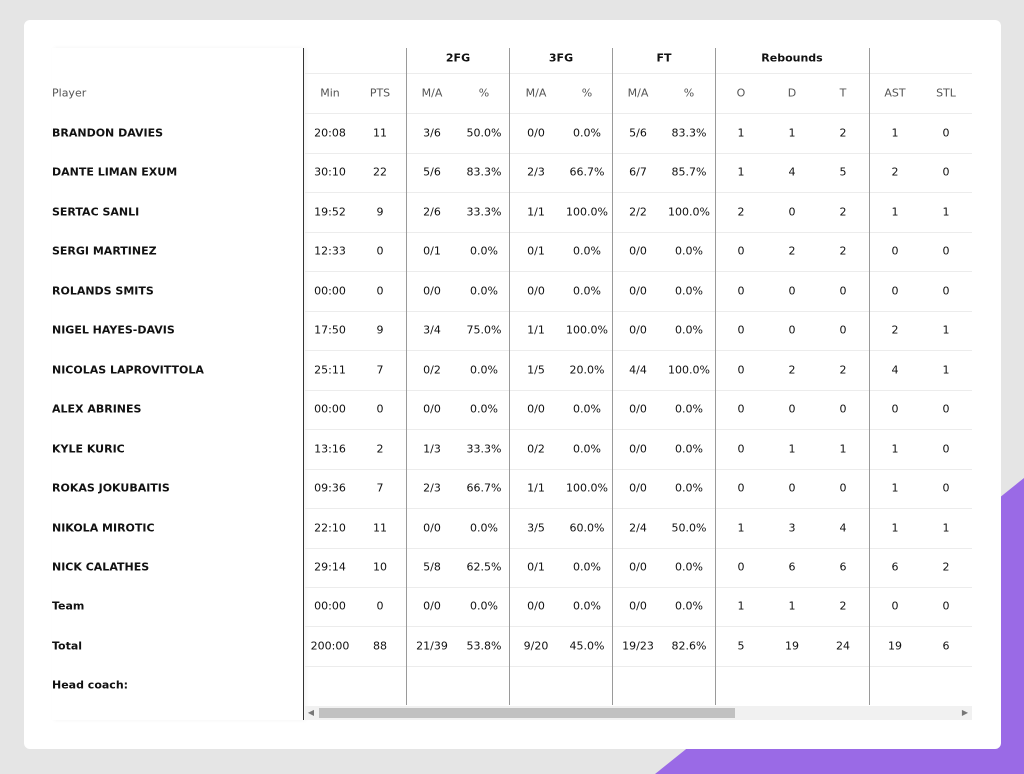 This screenshot has width=1024, height=774. What do you see at coordinates (458, 58) in the screenshot?
I see `group-header: 2FG` at bounding box center [458, 58].